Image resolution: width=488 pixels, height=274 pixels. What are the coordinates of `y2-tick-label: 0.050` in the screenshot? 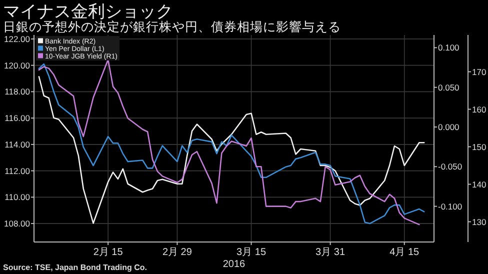 It's located at (449, 87).